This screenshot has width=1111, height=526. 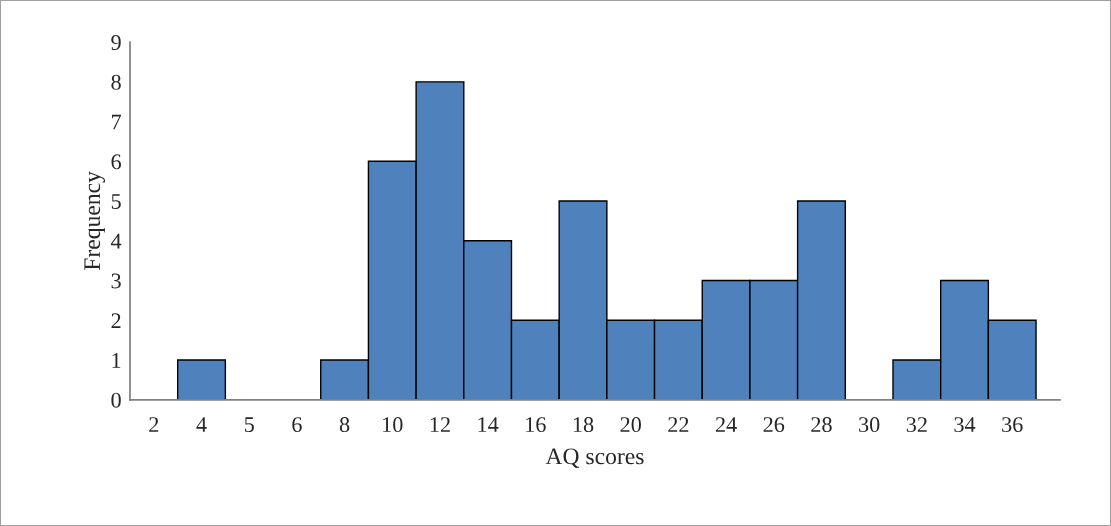 I want to click on y-tick-label: 2, so click(x=116, y=320).